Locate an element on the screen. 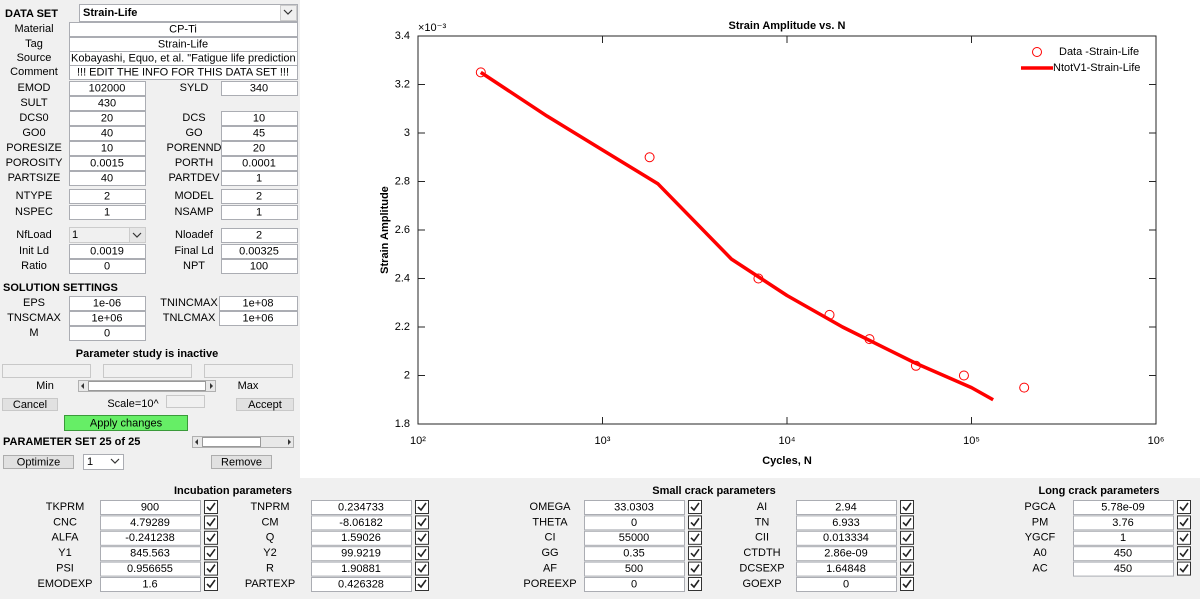  dropdown-button is located at coordinates (137, 235).